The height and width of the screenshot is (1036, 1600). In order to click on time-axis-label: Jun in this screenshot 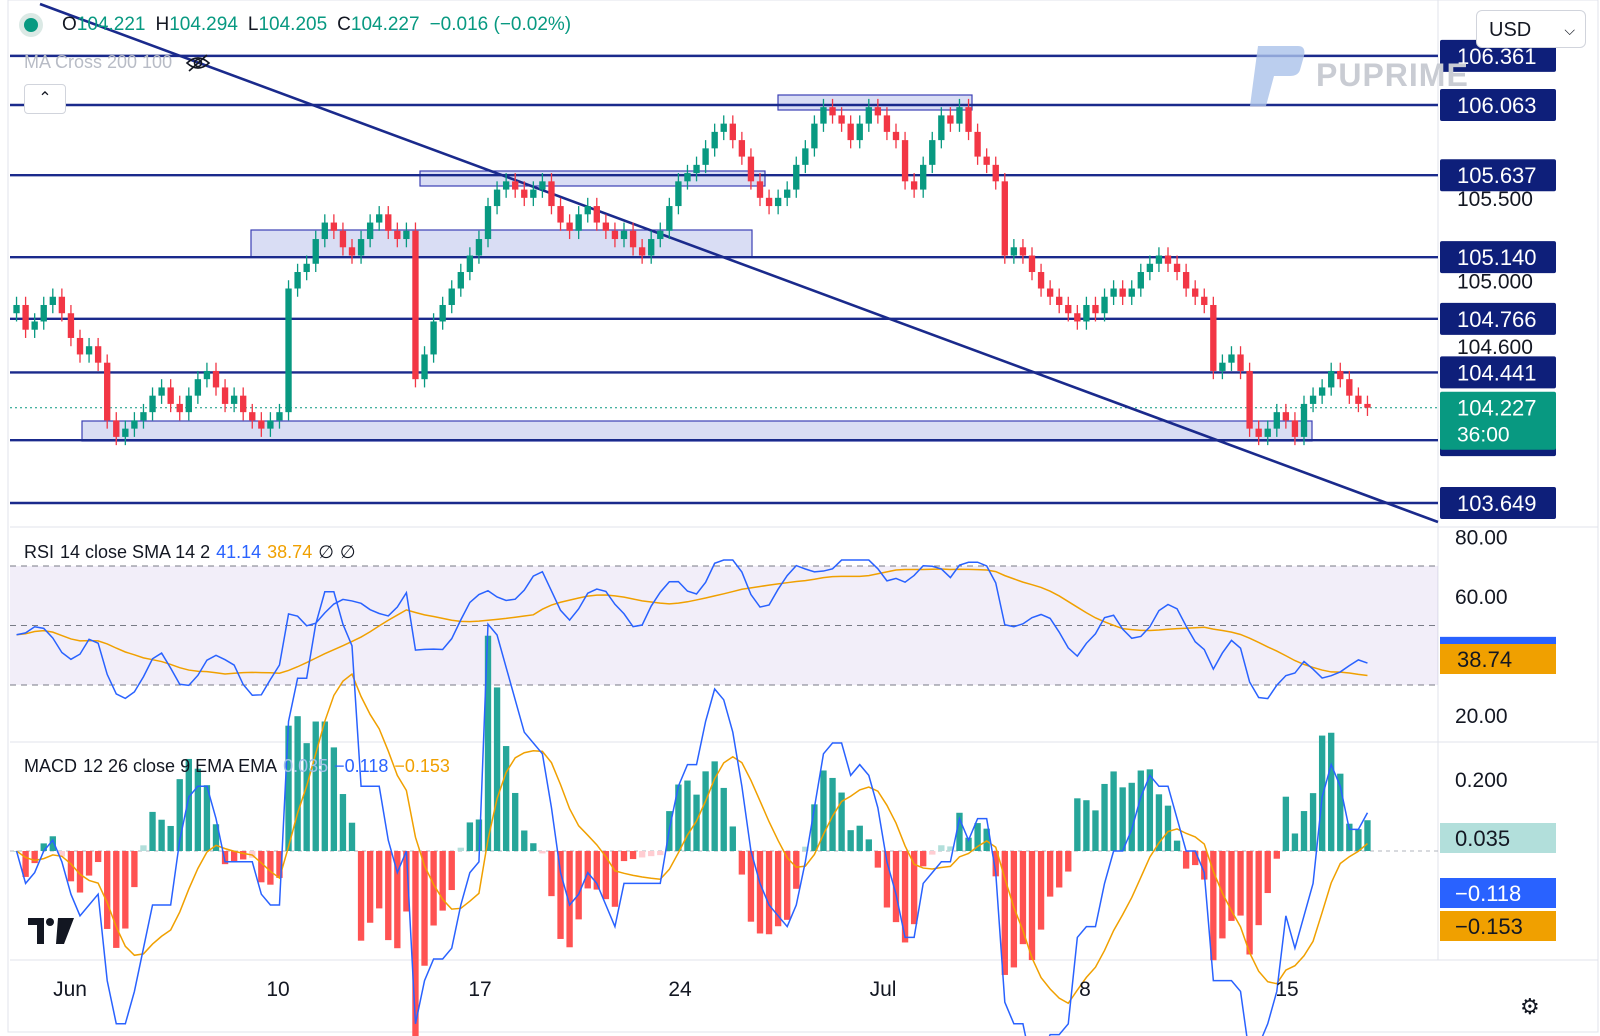, I will do `click(70, 989)`.